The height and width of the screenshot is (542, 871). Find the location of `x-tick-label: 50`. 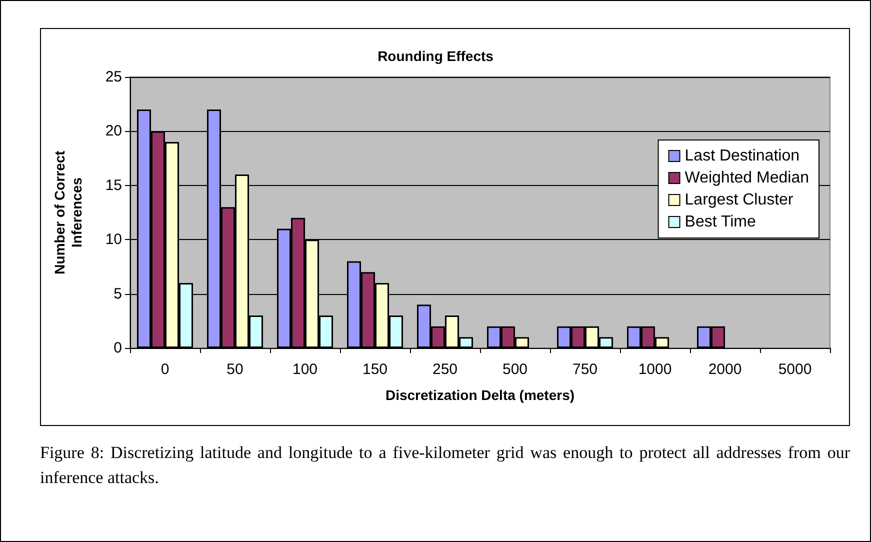

x-tick-label: 50 is located at coordinates (235, 369).